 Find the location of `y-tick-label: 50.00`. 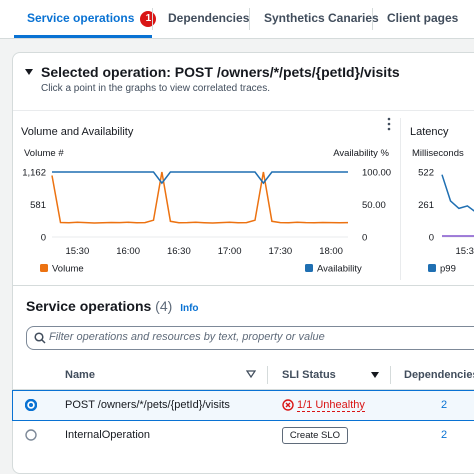

y-tick-label: 50.00 is located at coordinates (374, 205).